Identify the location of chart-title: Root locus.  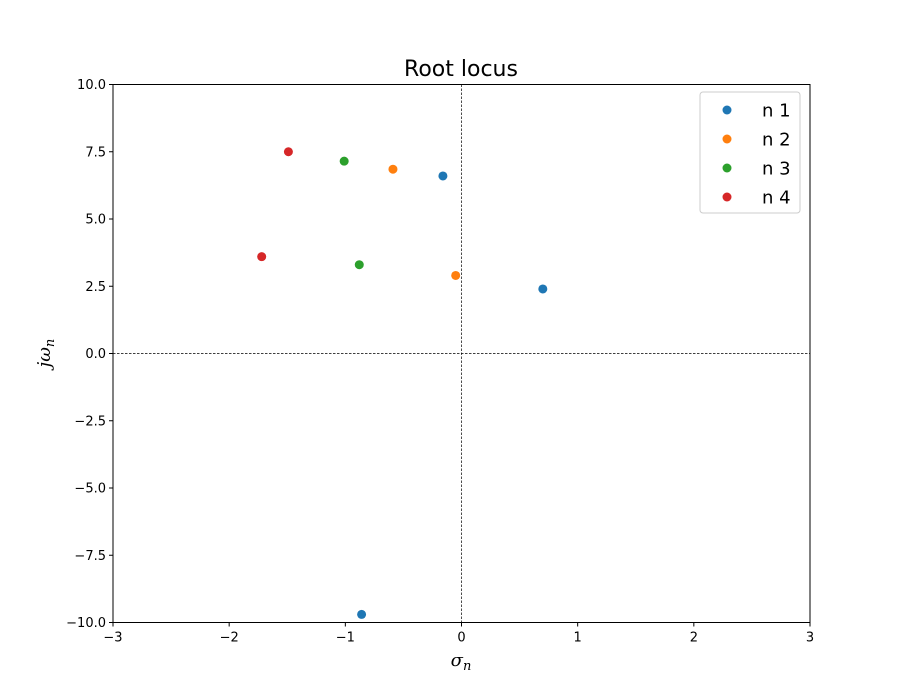
(461, 69).